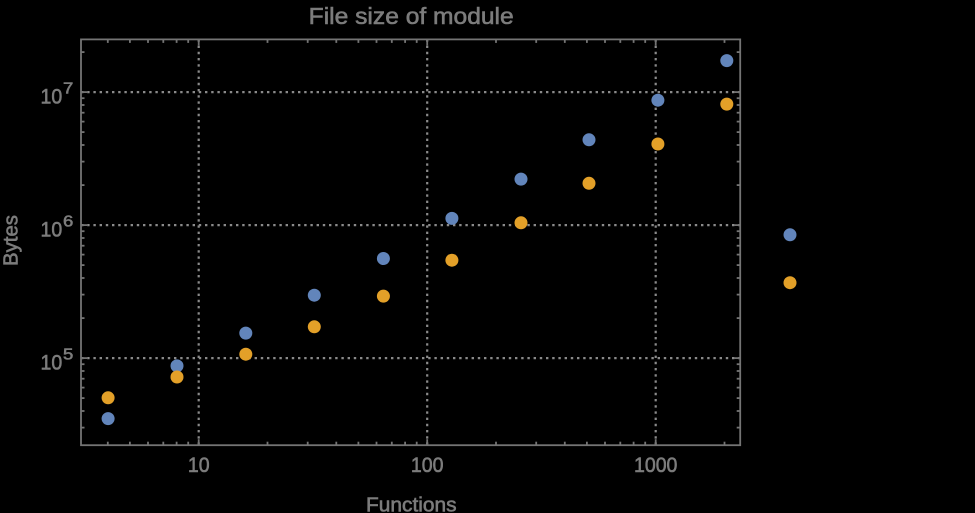  Describe the element at coordinates (68, 88) in the screenshot. I see `svg-text: 7` at that location.